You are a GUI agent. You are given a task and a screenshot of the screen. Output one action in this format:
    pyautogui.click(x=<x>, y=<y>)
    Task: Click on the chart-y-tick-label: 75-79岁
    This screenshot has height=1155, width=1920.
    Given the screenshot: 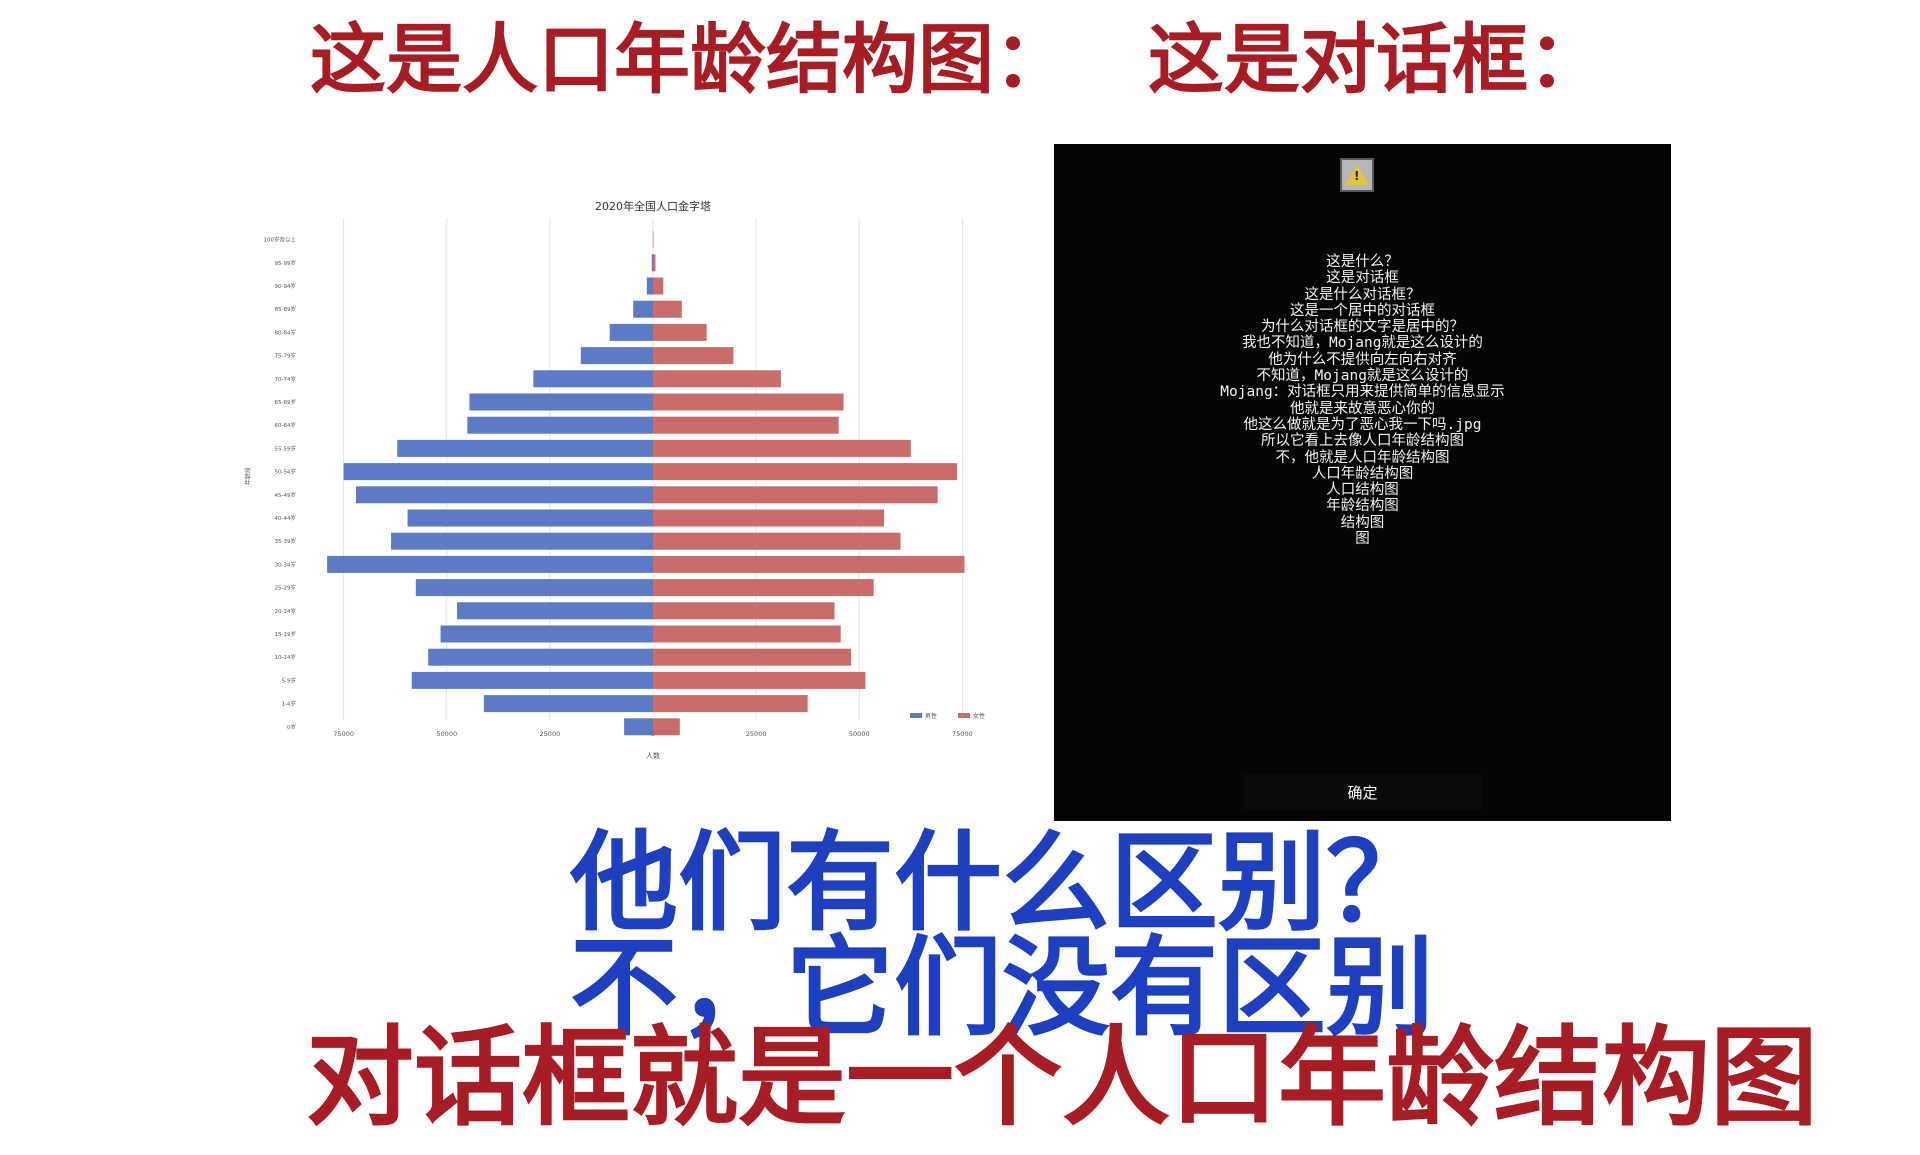 What is the action you would take?
    pyautogui.click(x=285, y=356)
    